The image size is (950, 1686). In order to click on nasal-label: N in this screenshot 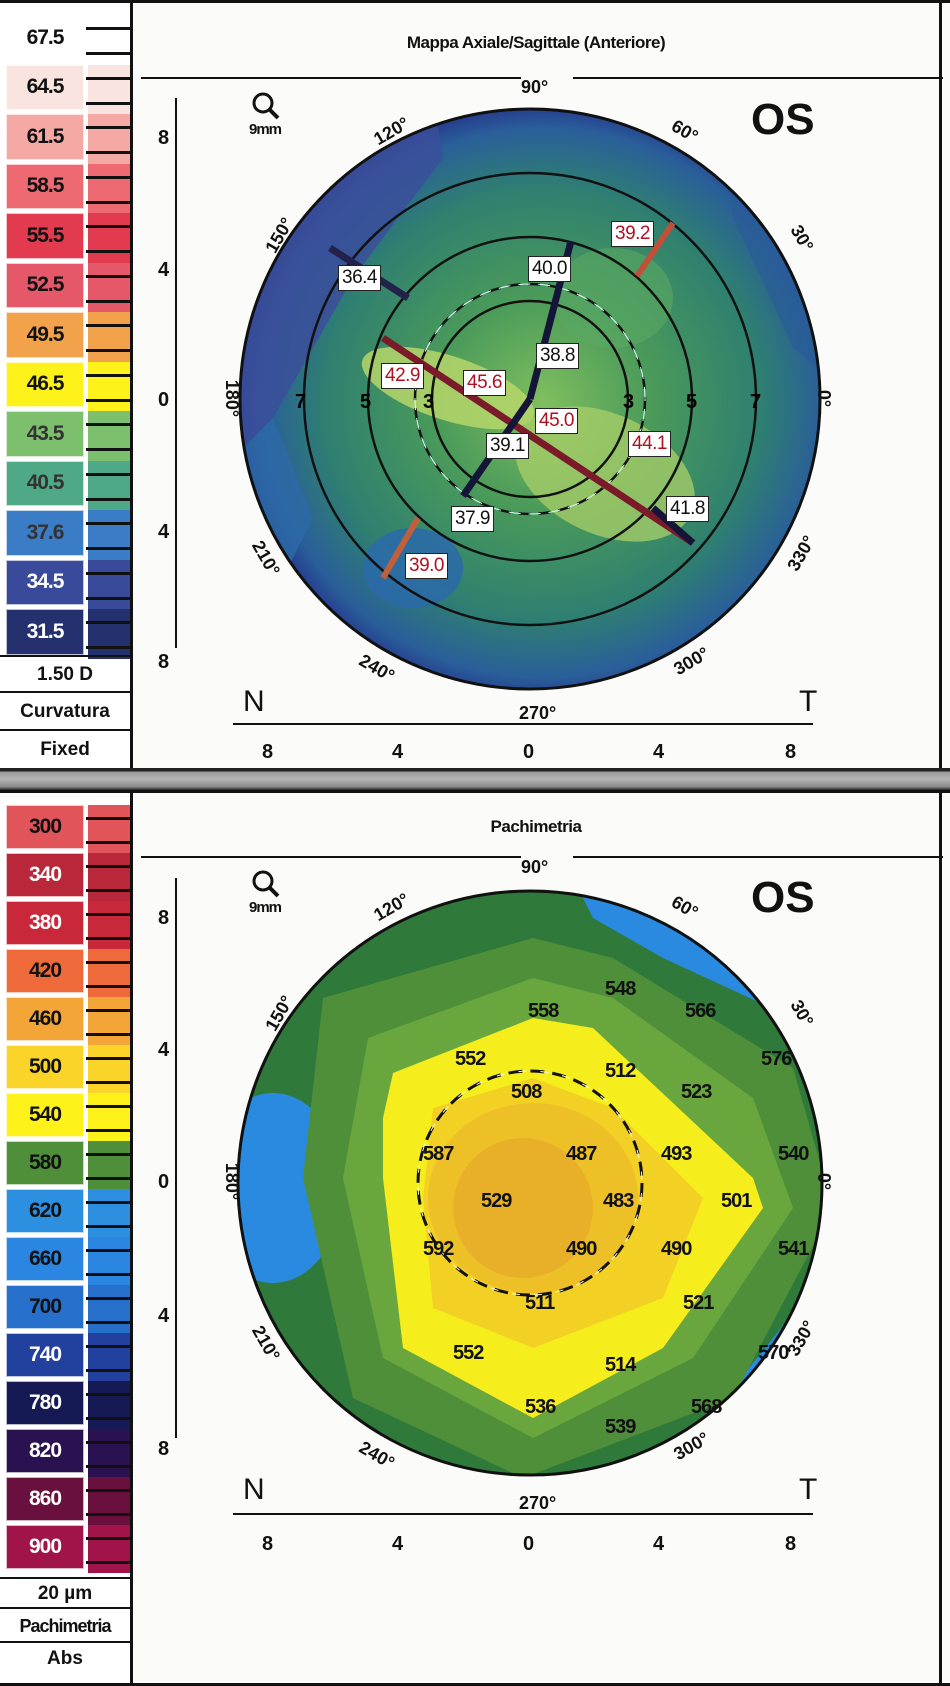, I will do `click(254, 701)`.